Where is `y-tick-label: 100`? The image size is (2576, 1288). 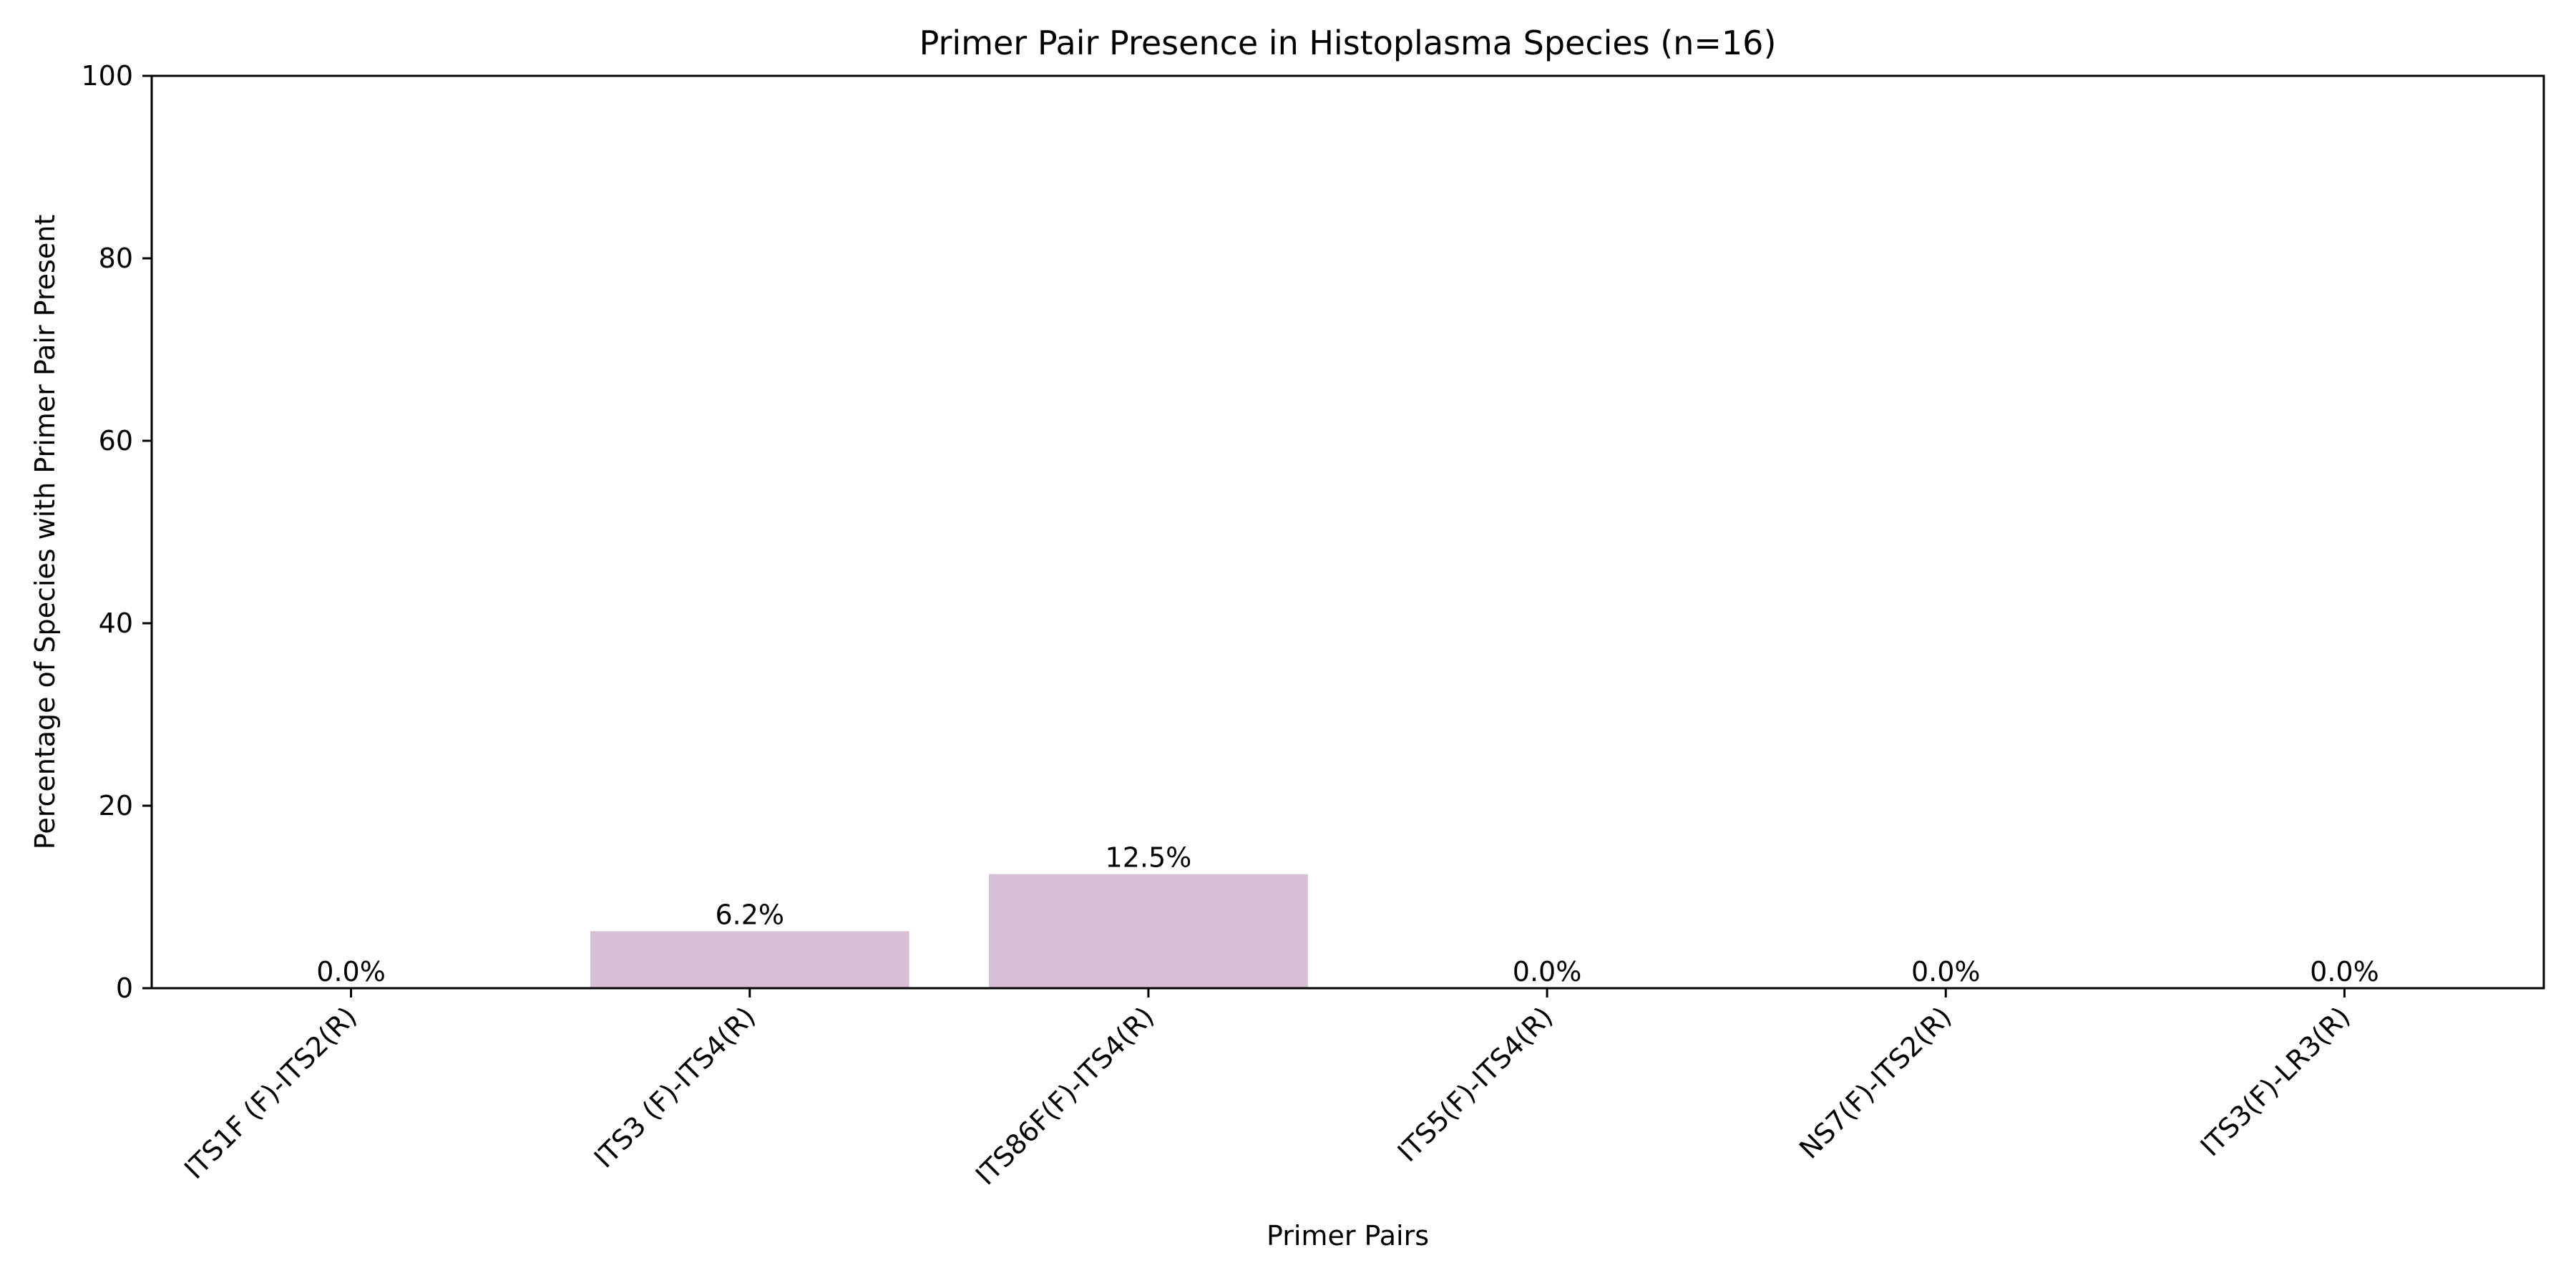 y-tick-label: 100 is located at coordinates (107, 76).